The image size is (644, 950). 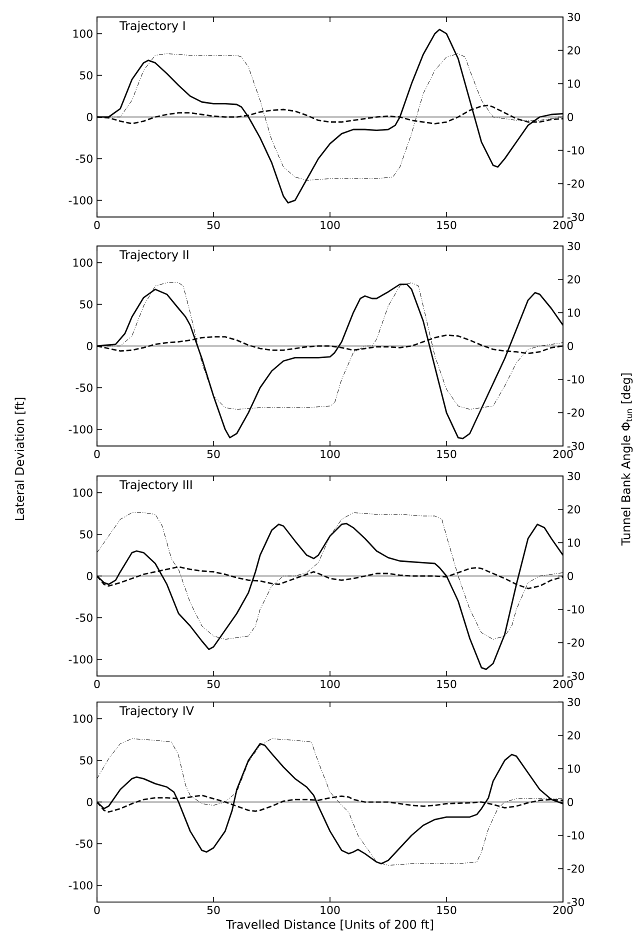 What do you see at coordinates (20, 459) in the screenshot?
I see `y-axis-title: Lateral Deviation [ft]` at bounding box center [20, 459].